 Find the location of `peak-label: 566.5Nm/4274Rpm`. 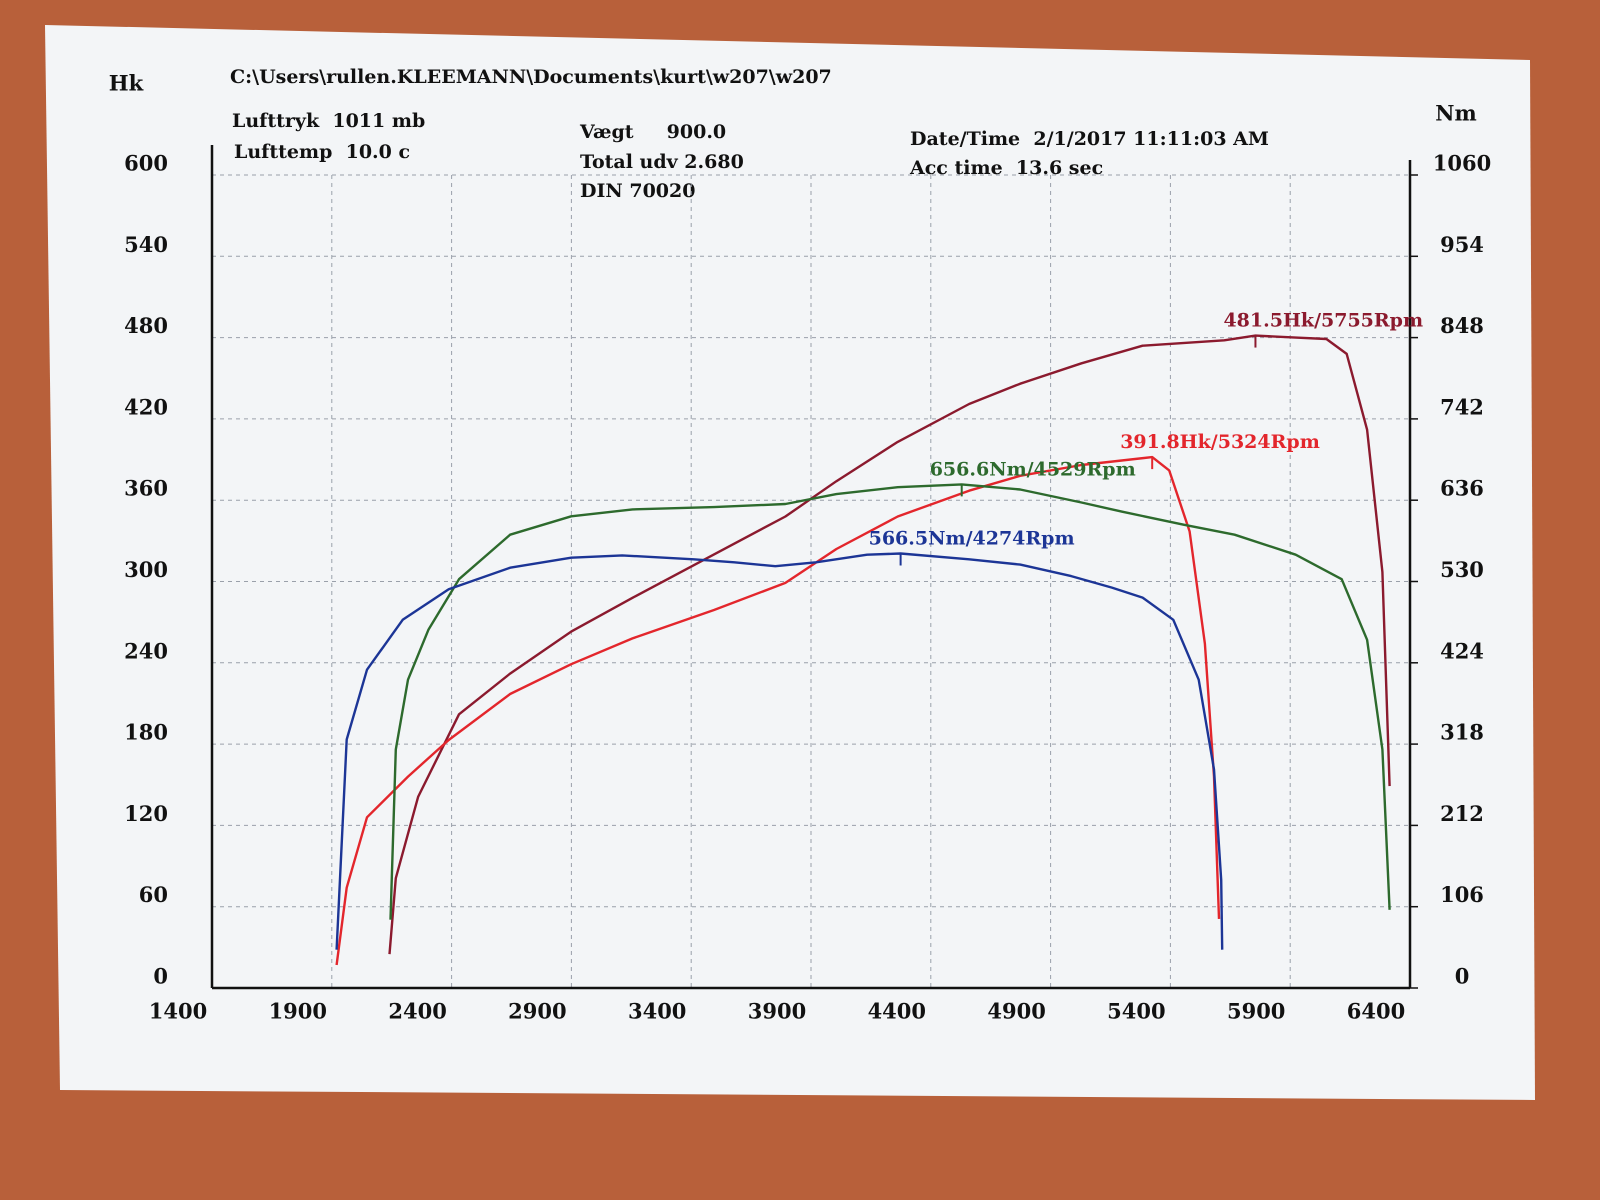

peak-label: 566.5Nm/4274Rpm is located at coordinates (972, 539).